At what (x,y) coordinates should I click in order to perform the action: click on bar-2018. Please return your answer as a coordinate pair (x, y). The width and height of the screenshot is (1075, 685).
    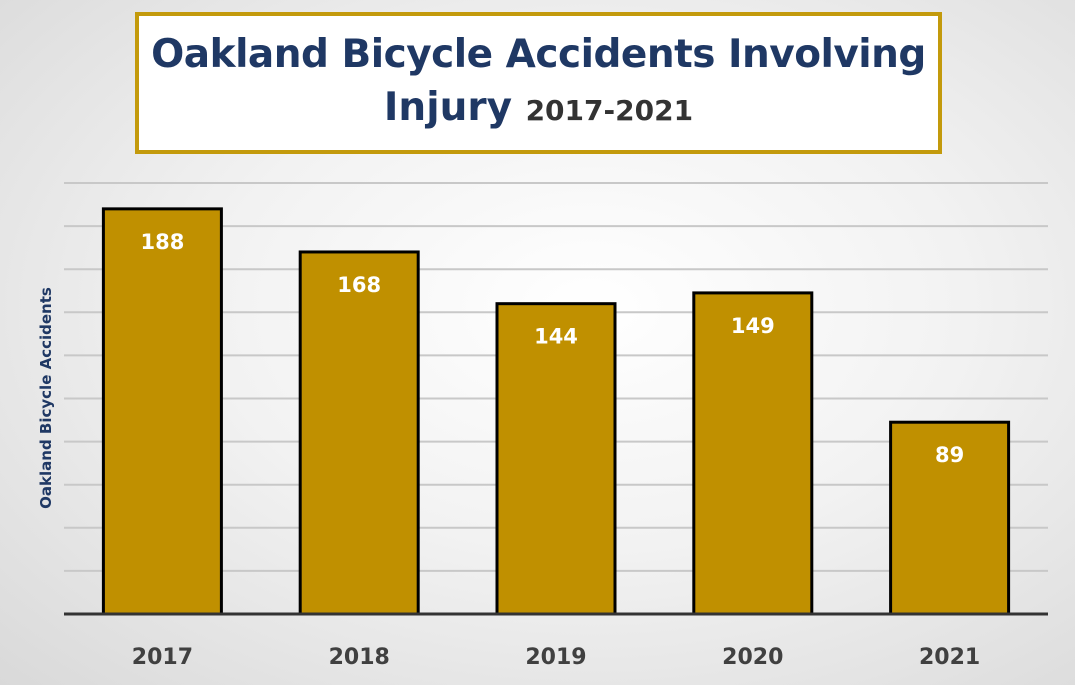
    Looking at the image, I should click on (359, 433).